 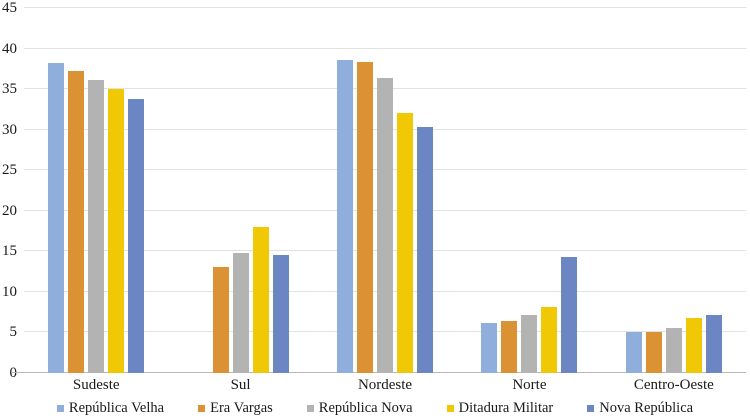 I want to click on x-category-label: Sul, so click(x=240, y=385).